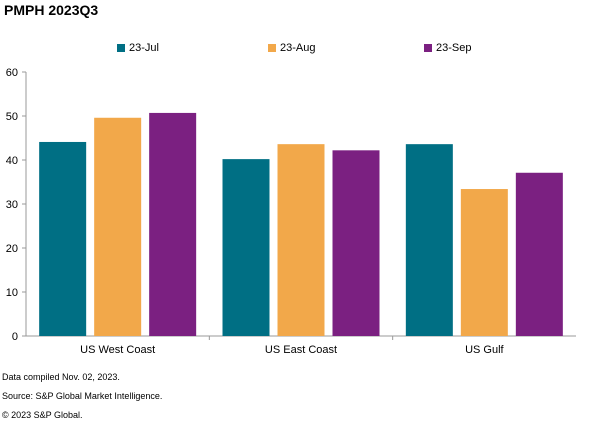 The height and width of the screenshot is (430, 596). I want to click on legend-swatch-sep, so click(428, 48).